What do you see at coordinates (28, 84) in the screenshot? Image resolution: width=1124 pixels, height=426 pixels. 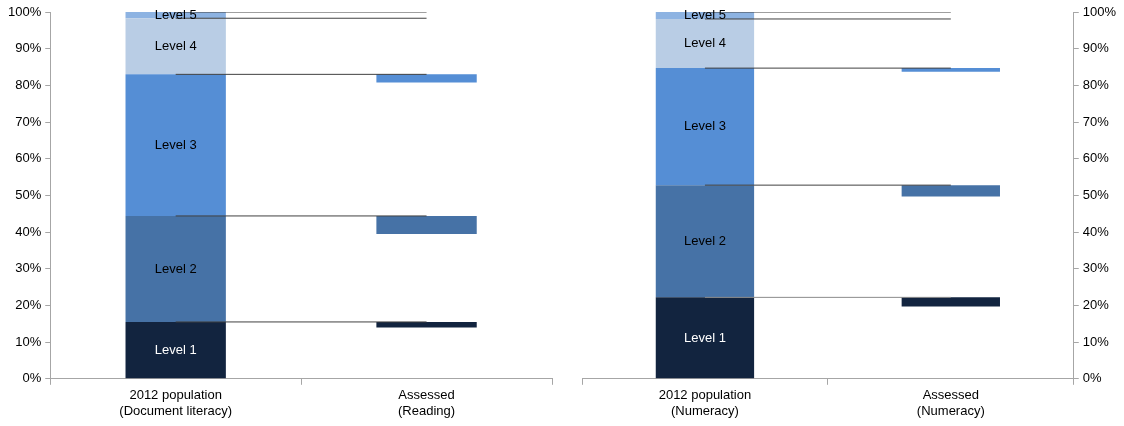 I see `y-tick-label: 80%` at bounding box center [28, 84].